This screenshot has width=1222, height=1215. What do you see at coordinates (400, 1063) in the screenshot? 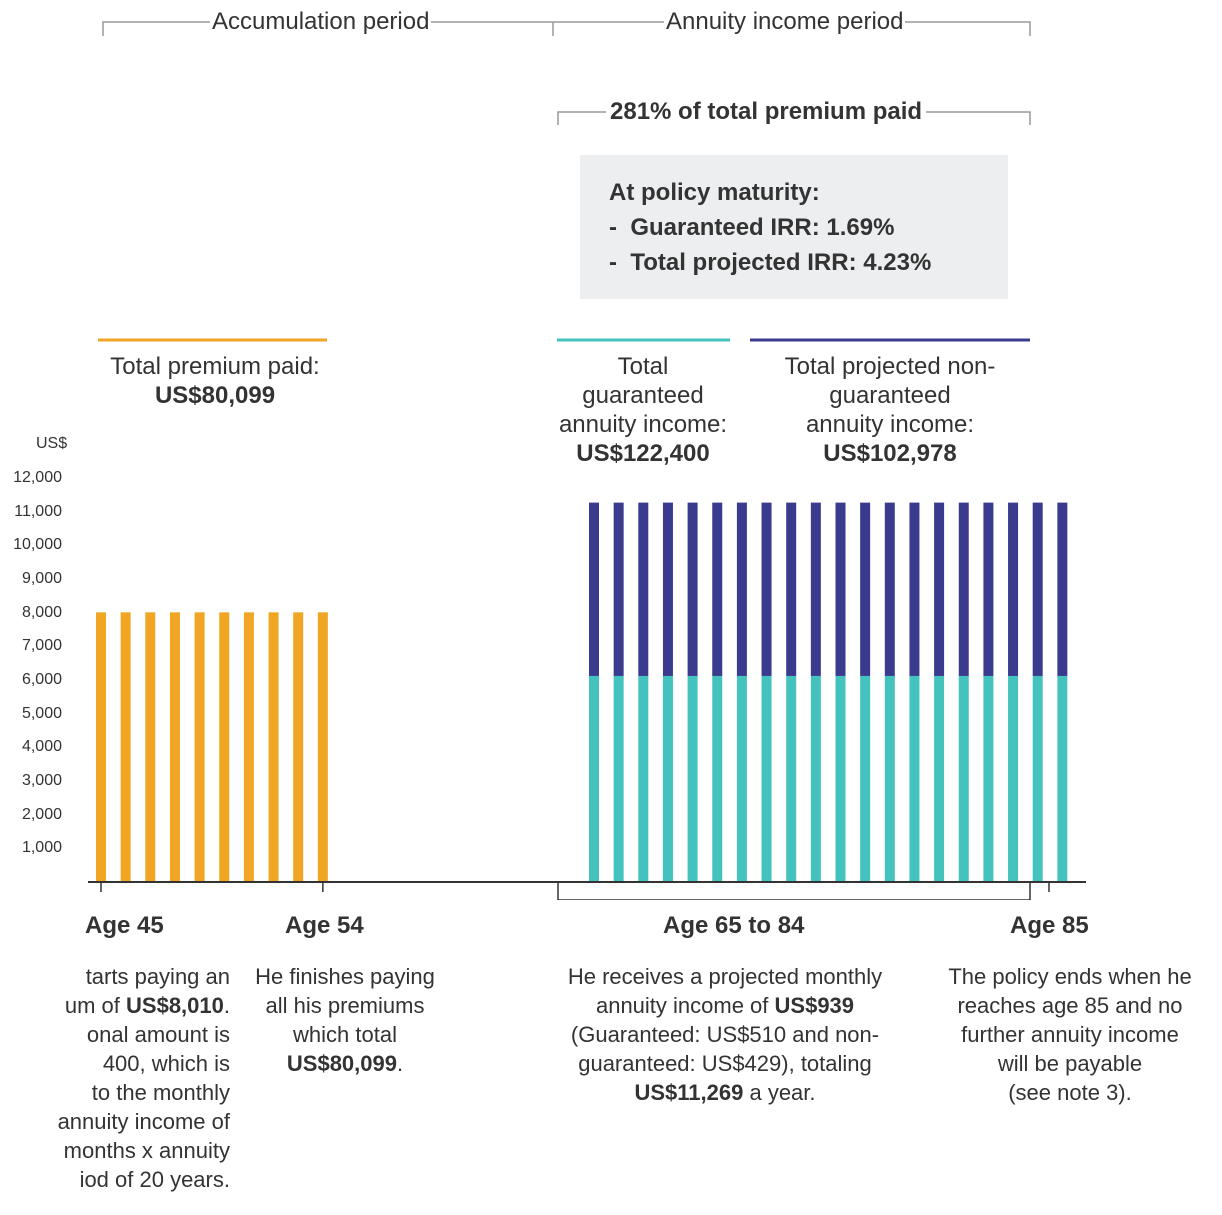
I see `d54-end: .` at bounding box center [400, 1063].